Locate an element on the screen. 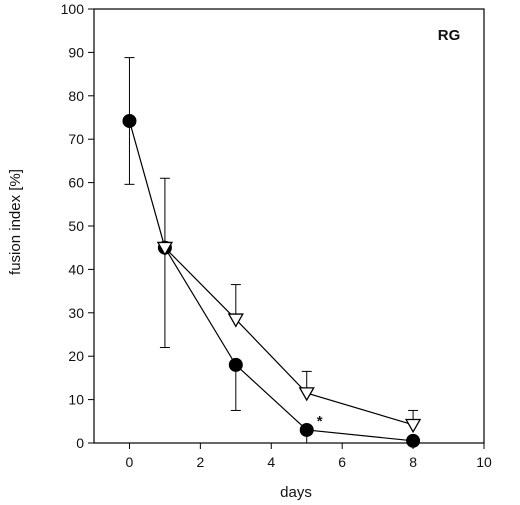 The height and width of the screenshot is (505, 520). x-tick-label: 10 is located at coordinates (484, 462).